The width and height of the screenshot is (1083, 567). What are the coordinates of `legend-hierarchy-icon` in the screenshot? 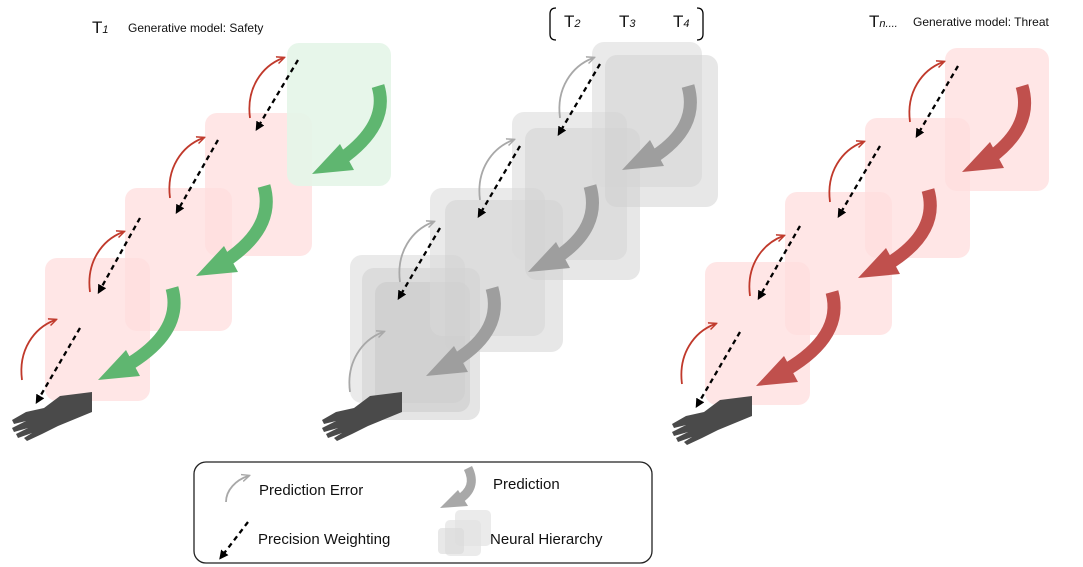 It's located at (464, 533).